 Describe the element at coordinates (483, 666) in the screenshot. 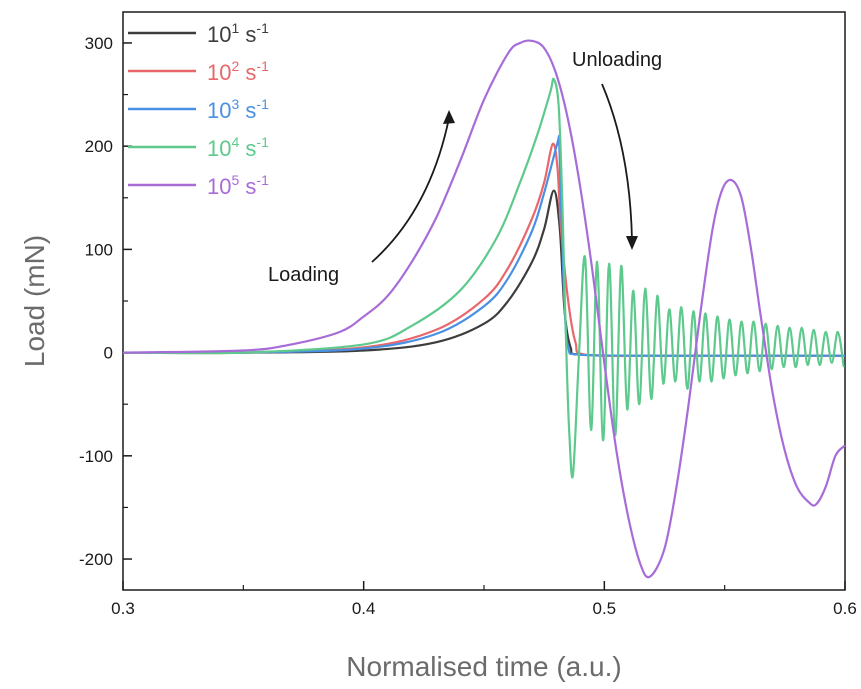

I see `x-axis-title: Normalised time (a.u.)` at that location.